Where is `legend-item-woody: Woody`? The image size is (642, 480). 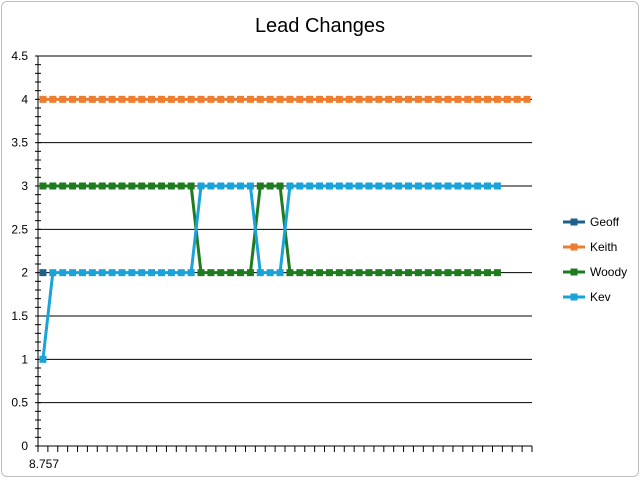
legend-item-woody: Woody is located at coordinates (595, 272).